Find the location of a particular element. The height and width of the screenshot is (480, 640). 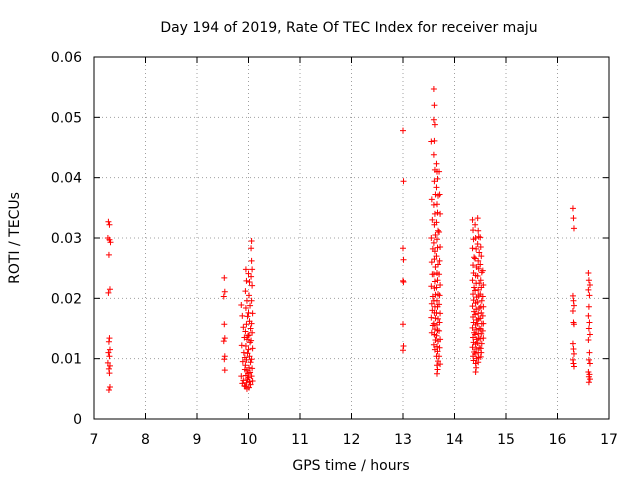

y-tick-labels: 0 0.01 0.02 0.03 0.04 0.05 0.06 is located at coordinates (66, 239).